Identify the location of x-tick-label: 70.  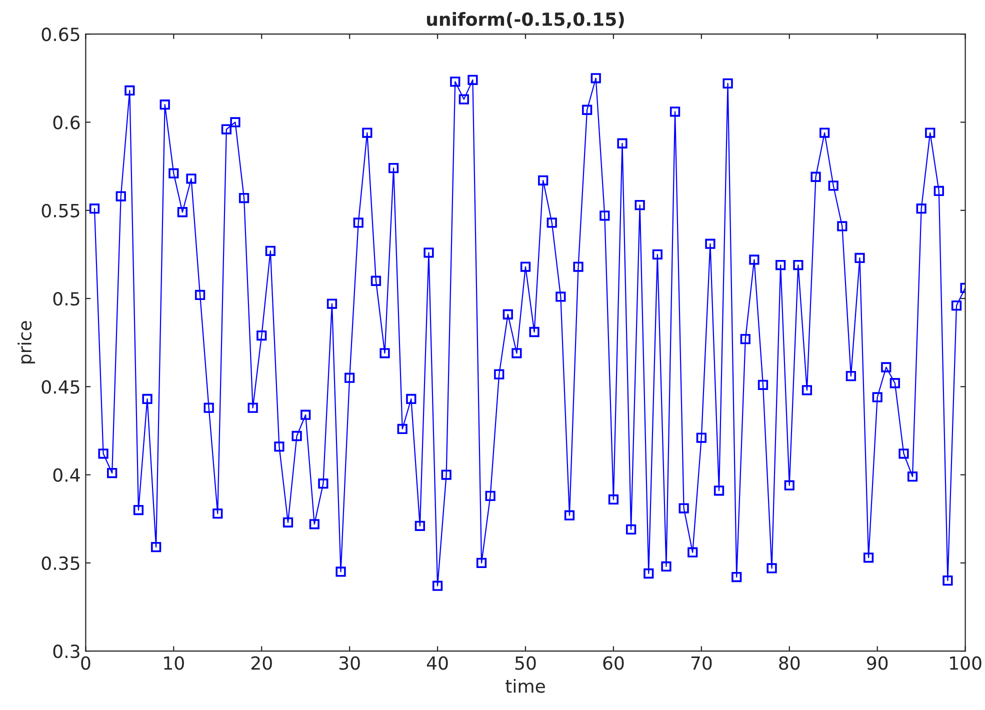
(701, 663).